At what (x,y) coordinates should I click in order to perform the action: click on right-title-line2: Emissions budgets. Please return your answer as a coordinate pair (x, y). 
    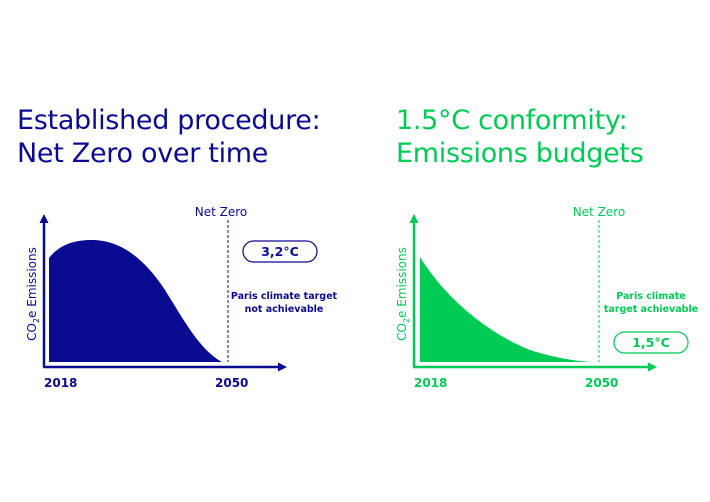
    Looking at the image, I should click on (520, 153).